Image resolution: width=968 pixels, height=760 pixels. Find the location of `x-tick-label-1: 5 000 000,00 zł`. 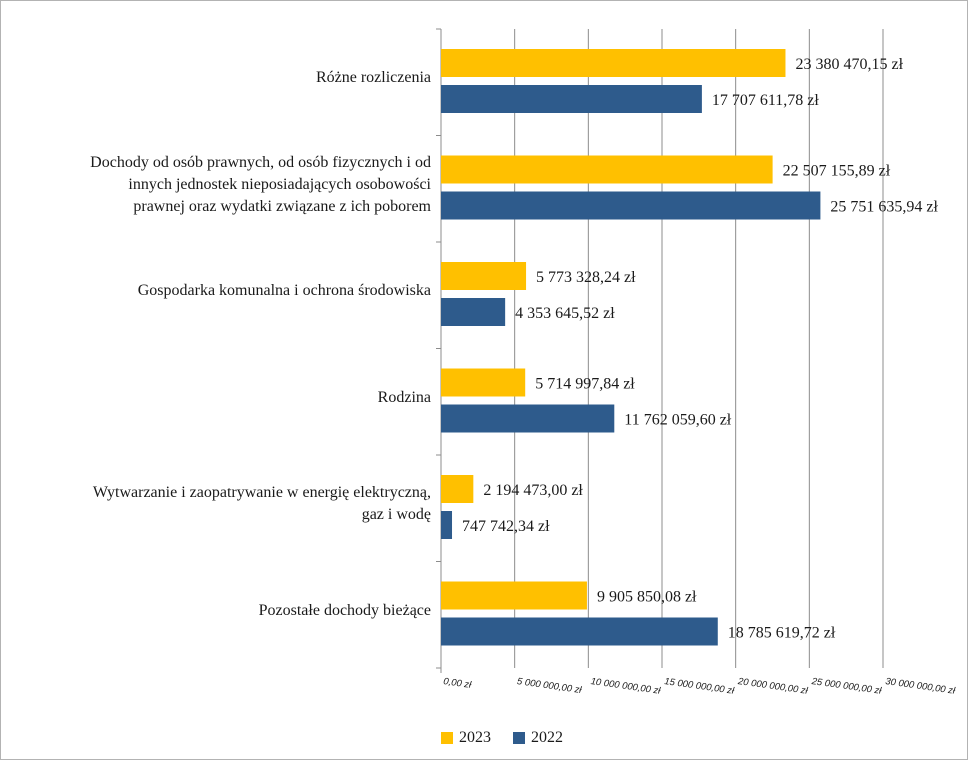

x-tick-label-1: 5 000 000,00 zł is located at coordinates (549, 686).